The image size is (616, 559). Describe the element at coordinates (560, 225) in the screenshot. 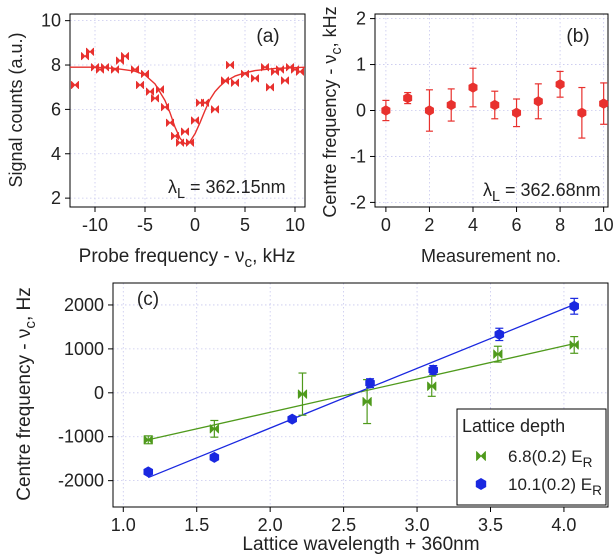

I see `x-tick-label: 8` at that location.